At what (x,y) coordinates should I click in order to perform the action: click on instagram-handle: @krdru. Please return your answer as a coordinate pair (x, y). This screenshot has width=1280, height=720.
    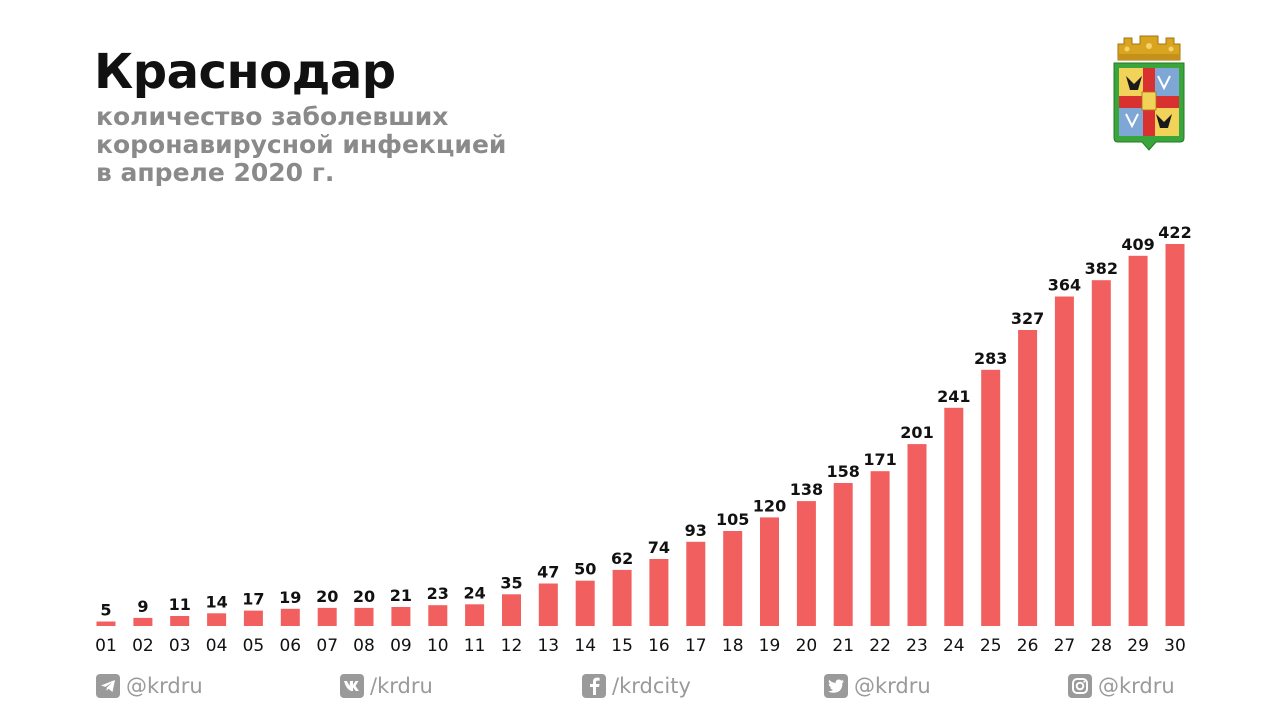
    Looking at the image, I should click on (1136, 686).